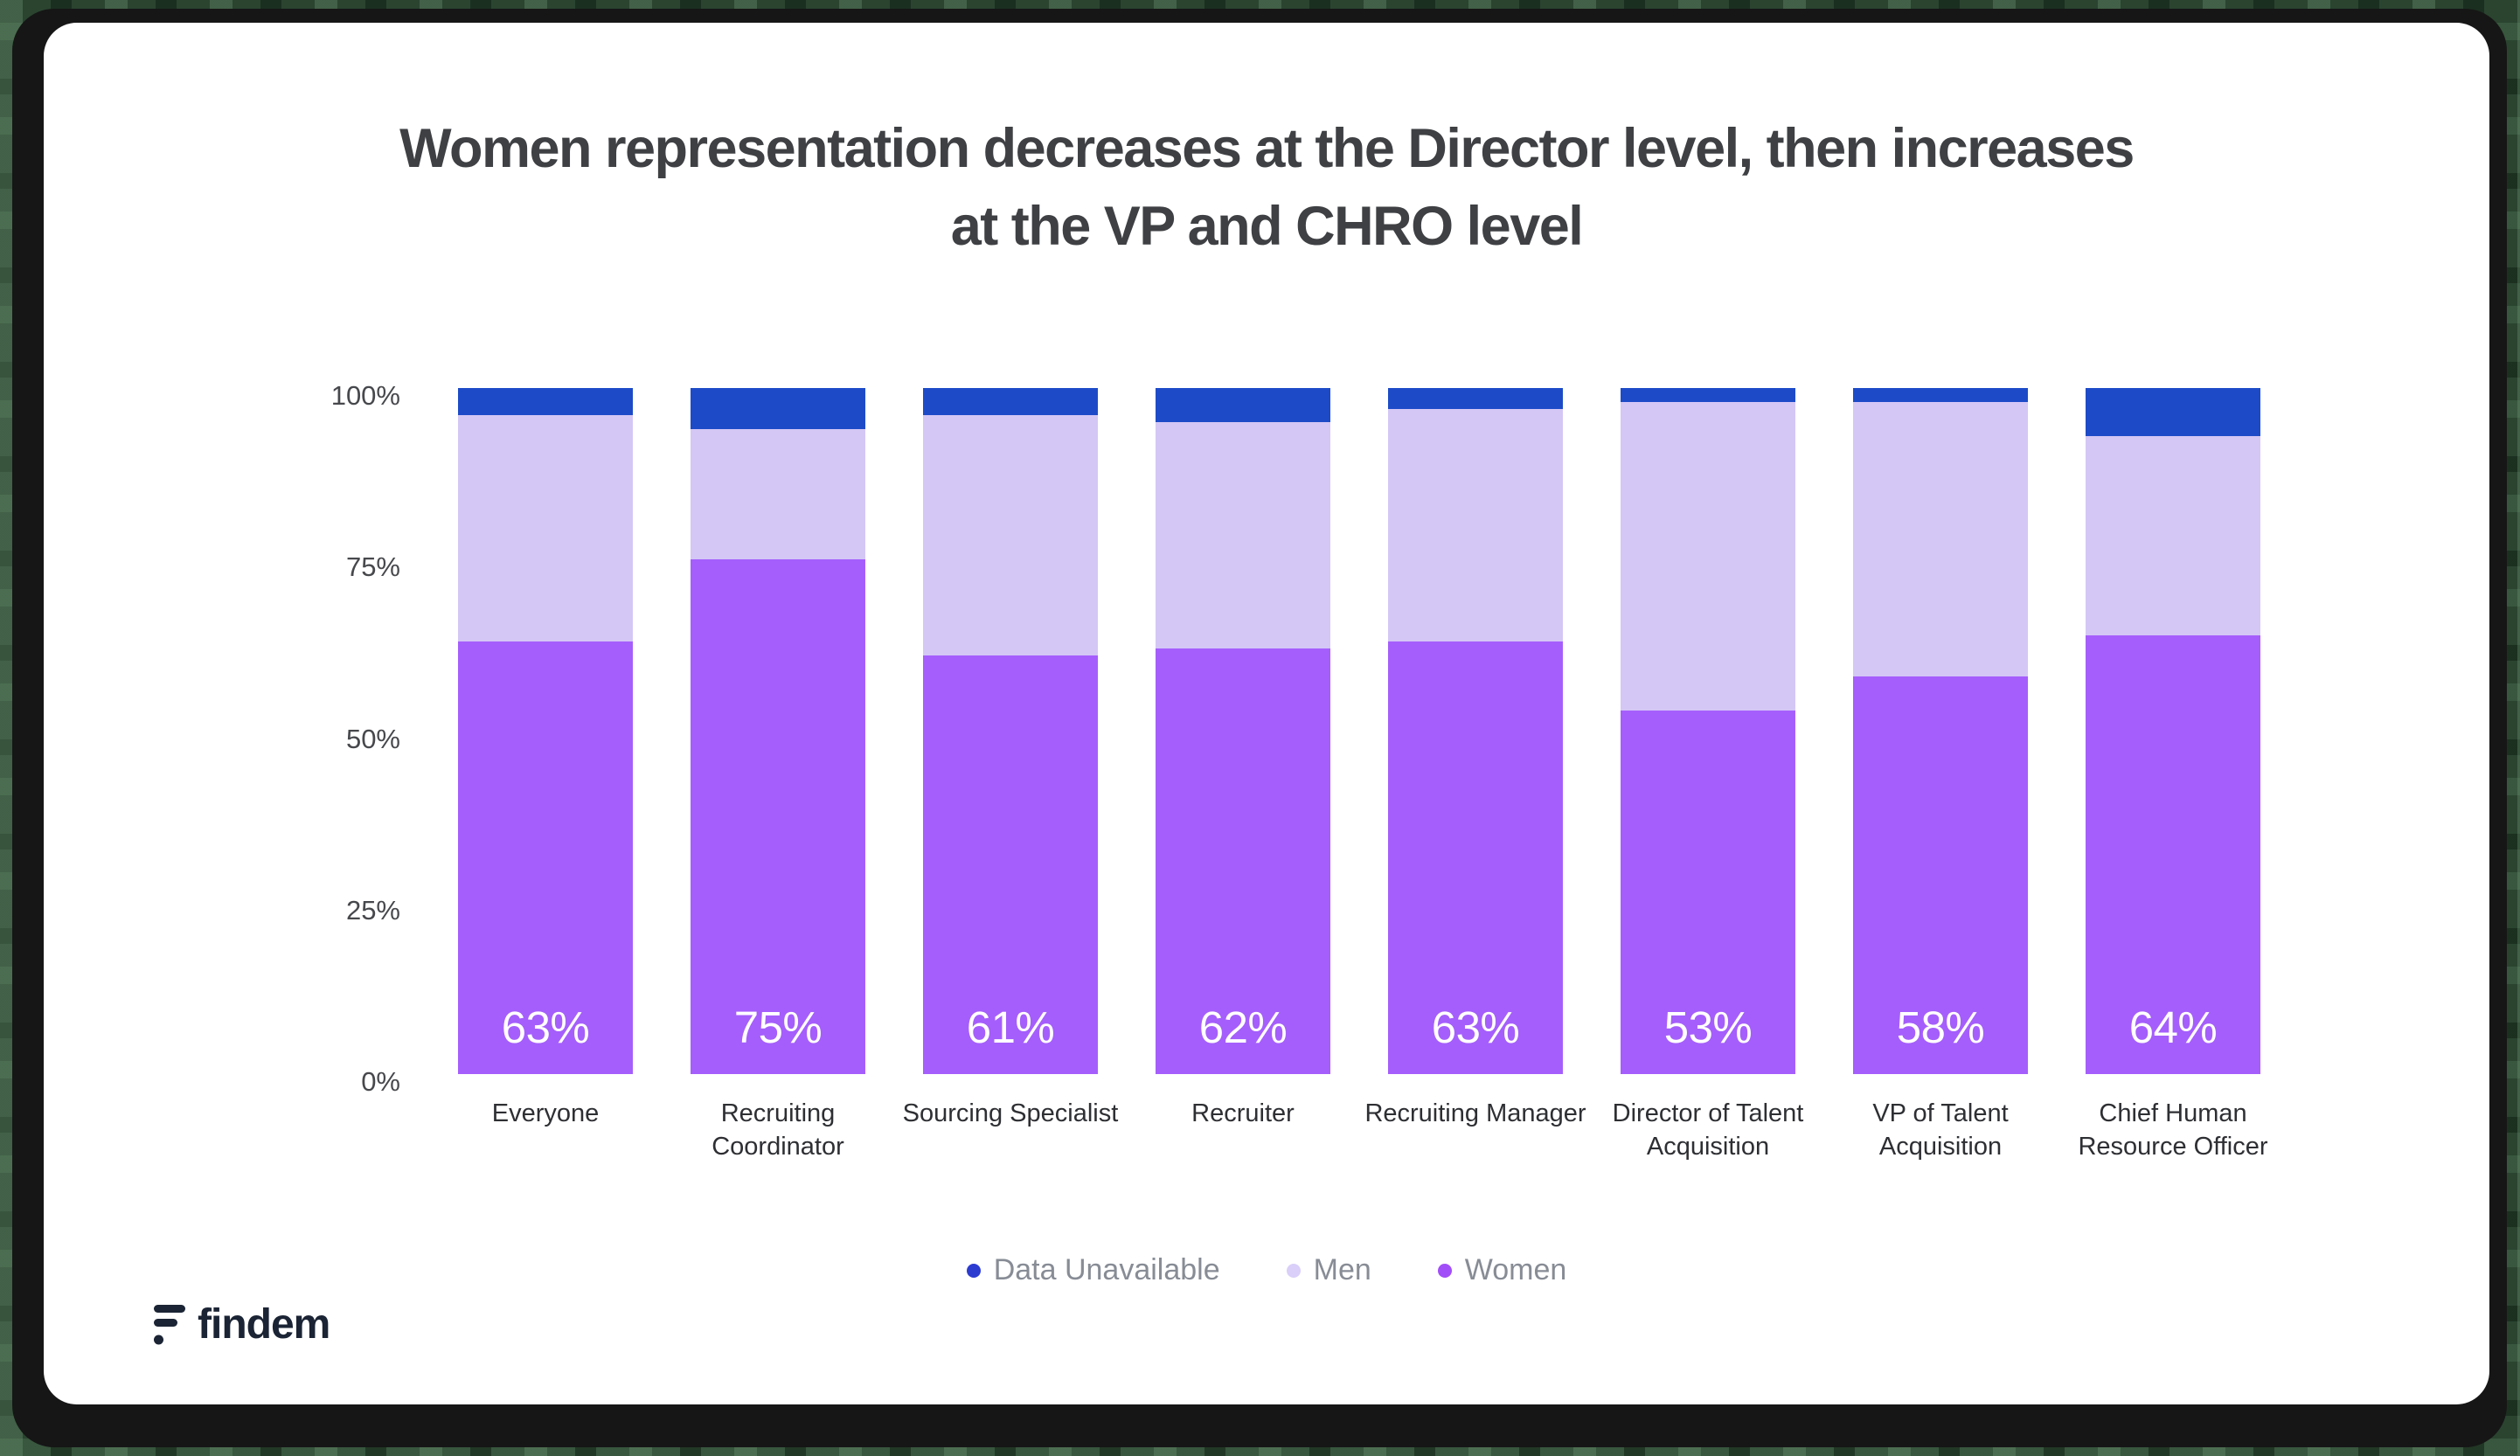 This screenshot has height=1456, width=2520. I want to click on category-label-everyone: Everyone, so click(545, 1113).